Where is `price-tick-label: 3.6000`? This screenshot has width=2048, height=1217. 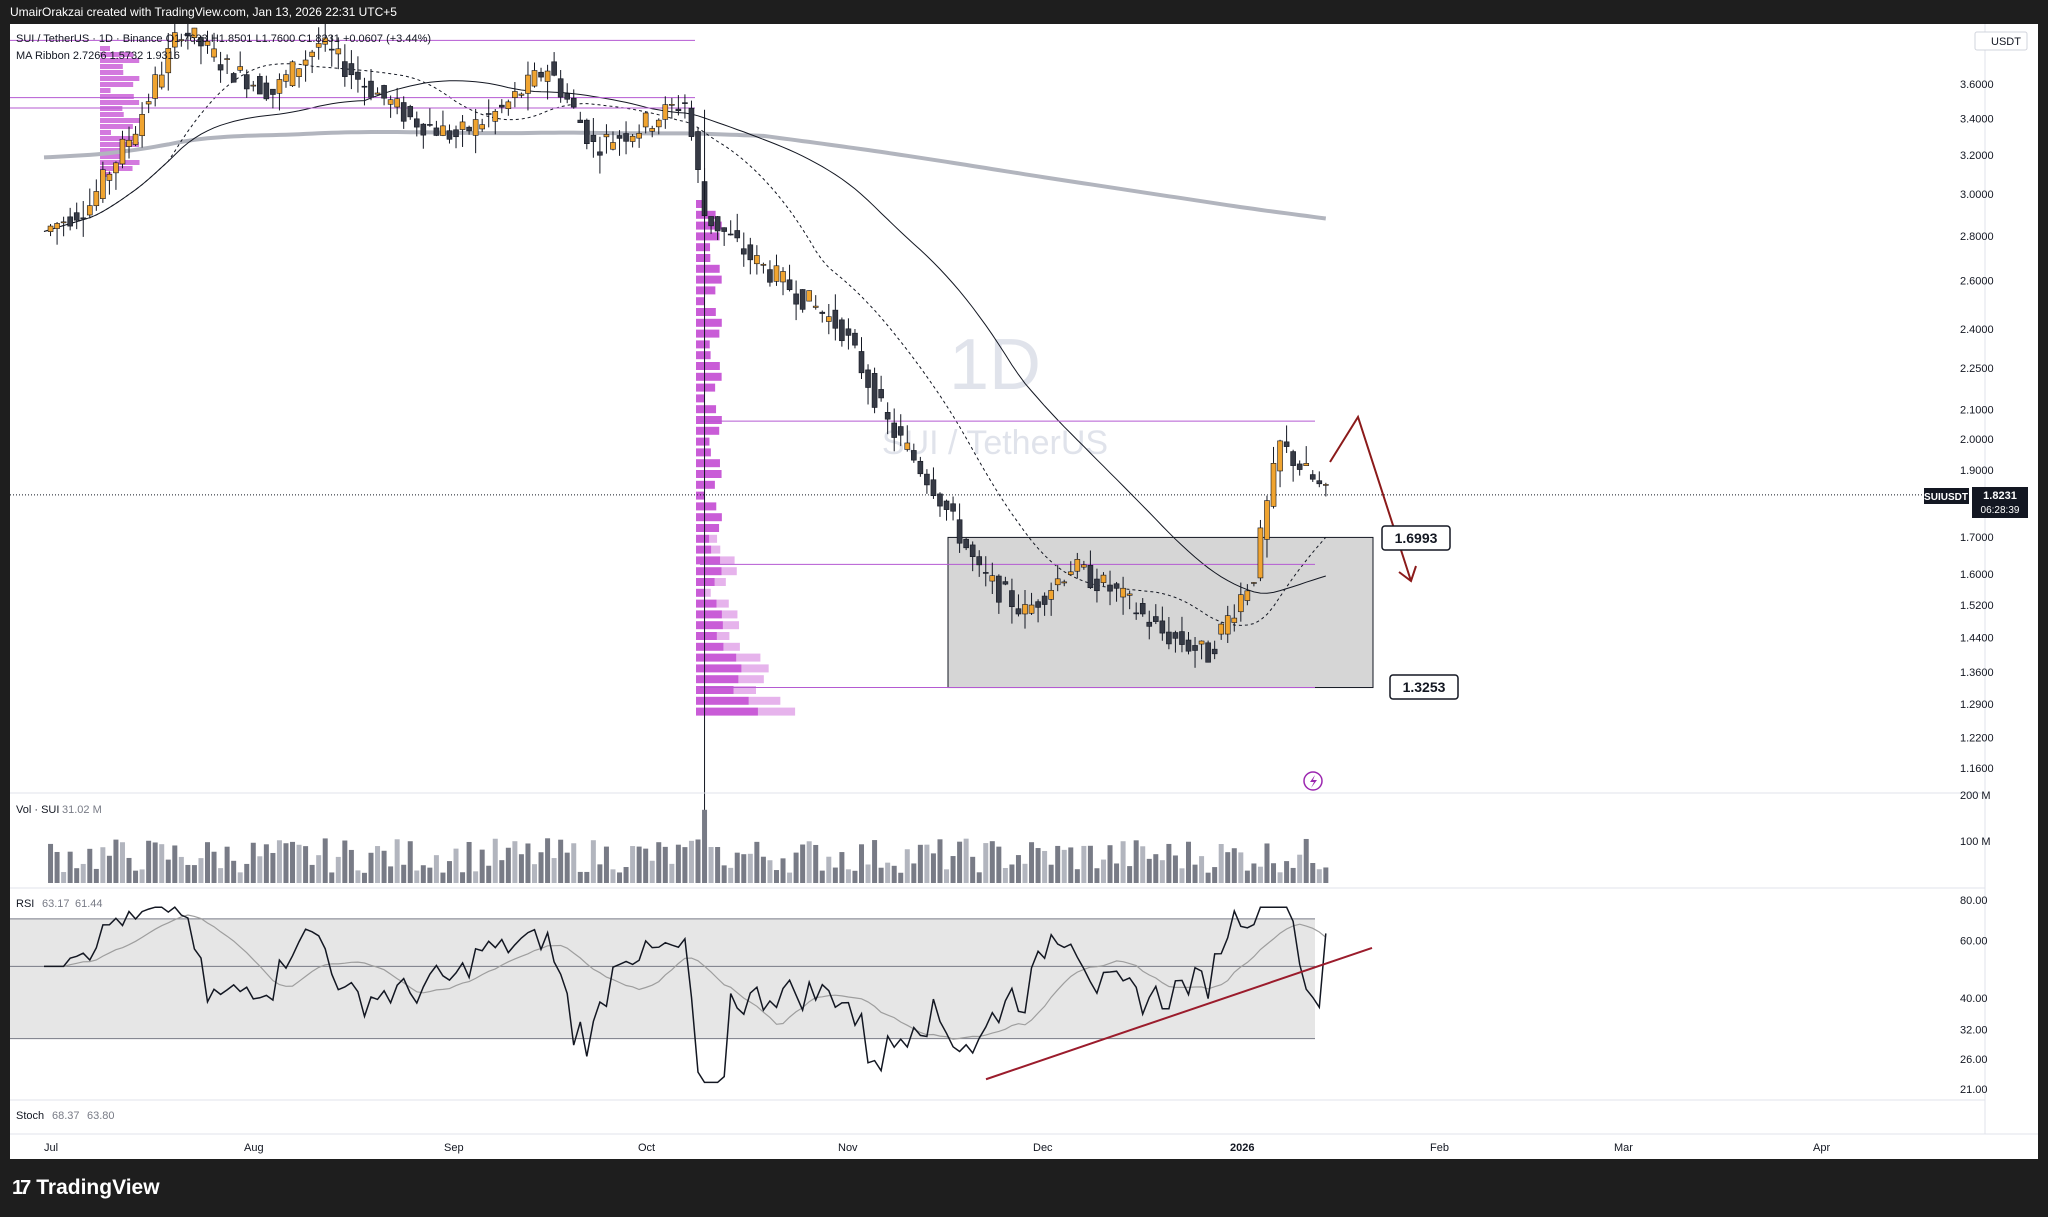
price-tick-label: 3.6000 is located at coordinates (1977, 85).